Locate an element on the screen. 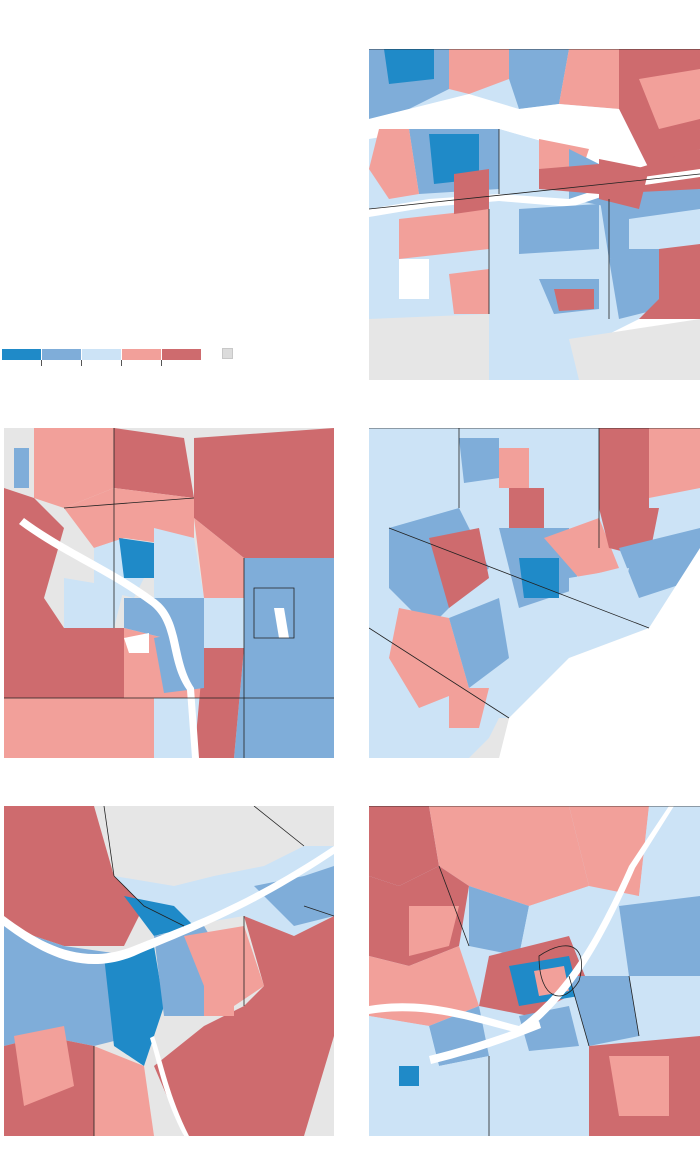 This screenshot has height=1163, width=700. map-montreal is located at coordinates (534, 971).